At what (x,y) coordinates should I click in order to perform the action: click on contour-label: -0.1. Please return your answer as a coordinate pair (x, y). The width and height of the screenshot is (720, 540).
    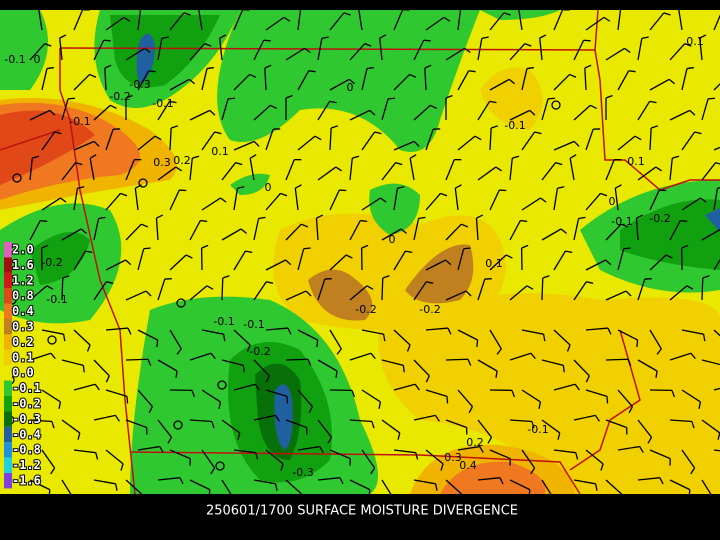
    Looking at the image, I should click on (537, 429).